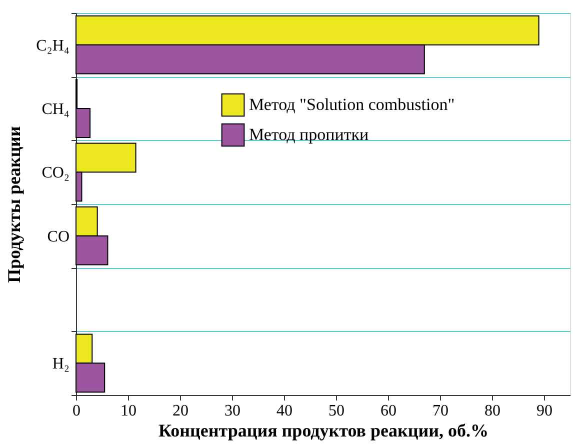 The width and height of the screenshot is (575, 445). Describe the element at coordinates (128, 411) in the screenshot. I see `x-tick-label: 10` at that location.